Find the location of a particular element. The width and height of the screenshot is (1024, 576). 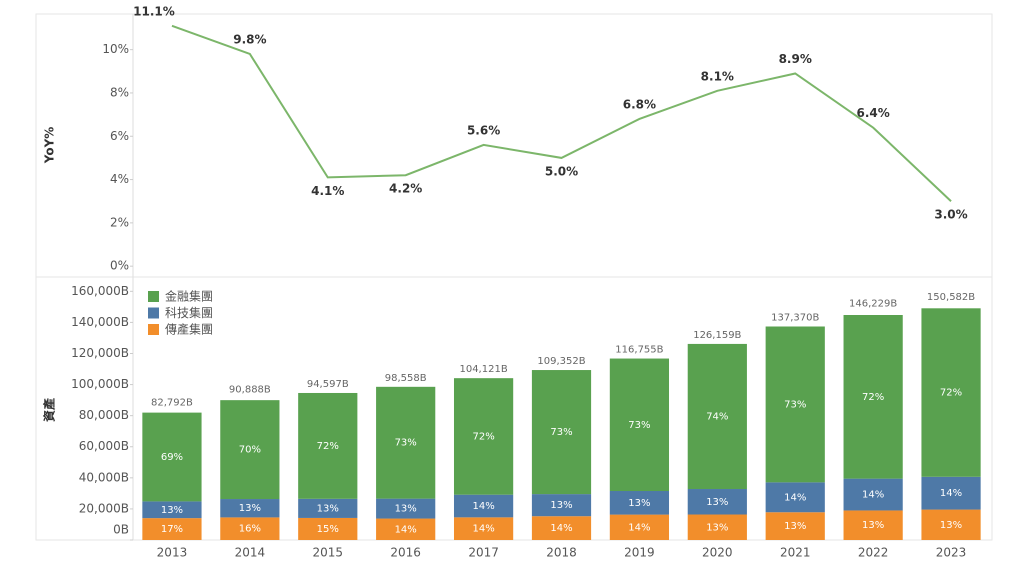

y-tick-label: 100,000B is located at coordinates (100, 384).